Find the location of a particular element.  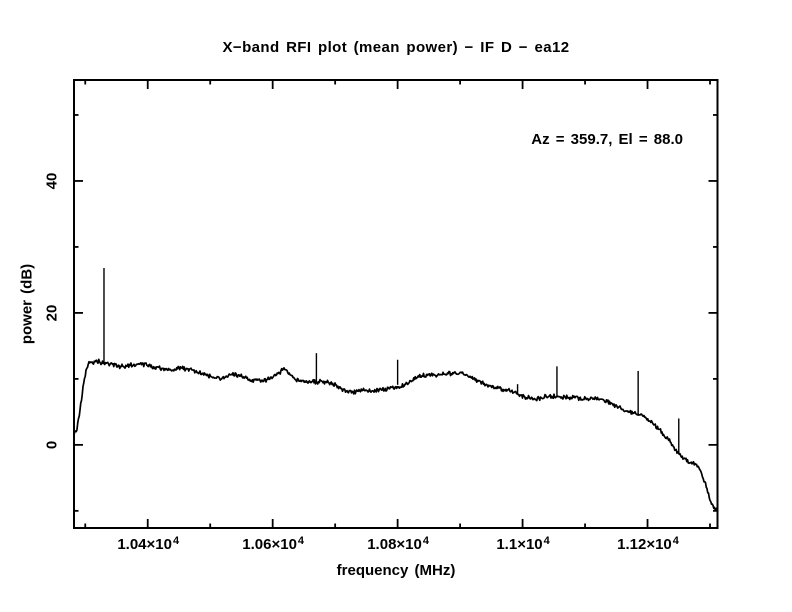

y-tick-label: 0 is located at coordinates (52, 445).